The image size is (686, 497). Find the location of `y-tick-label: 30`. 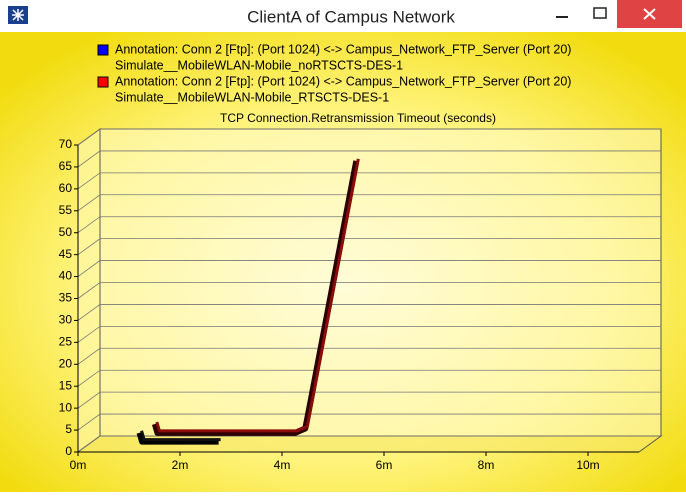

y-tick-label: 30 is located at coordinates (66, 320).